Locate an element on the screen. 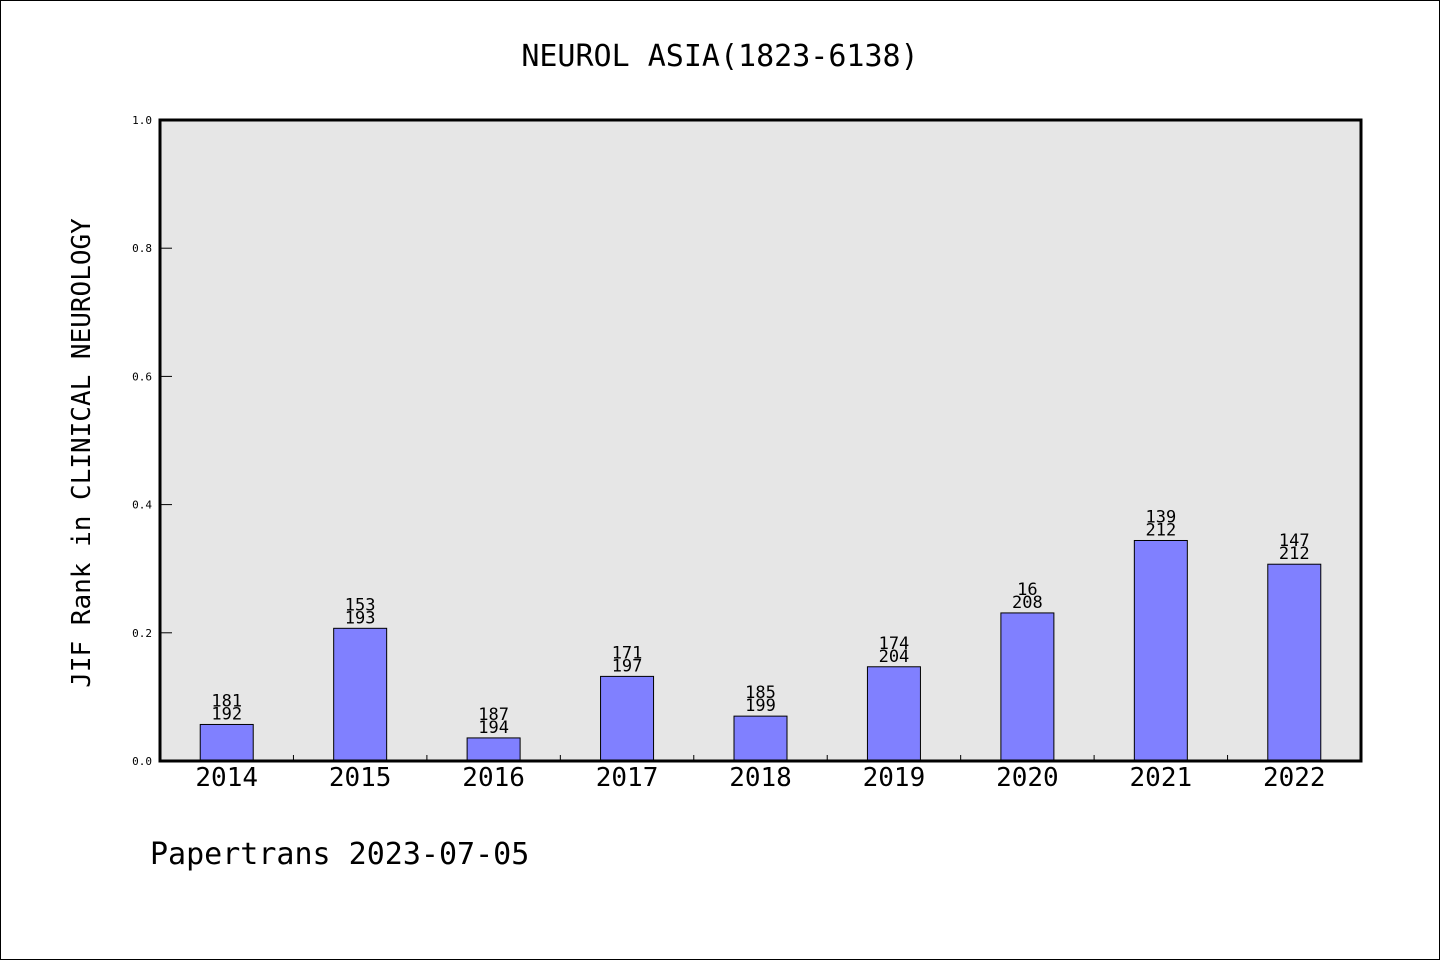  x-tick-label: 2019 is located at coordinates (894, 778).